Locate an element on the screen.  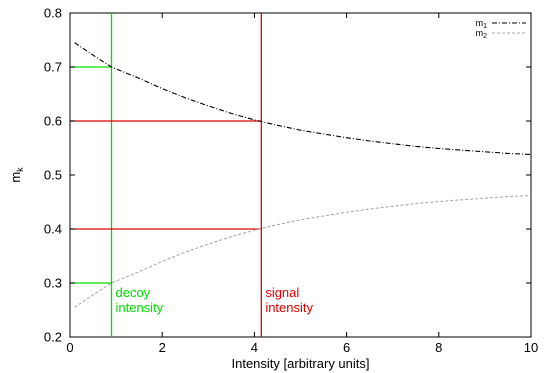
x-tick-label: 0 is located at coordinates (69, 347).